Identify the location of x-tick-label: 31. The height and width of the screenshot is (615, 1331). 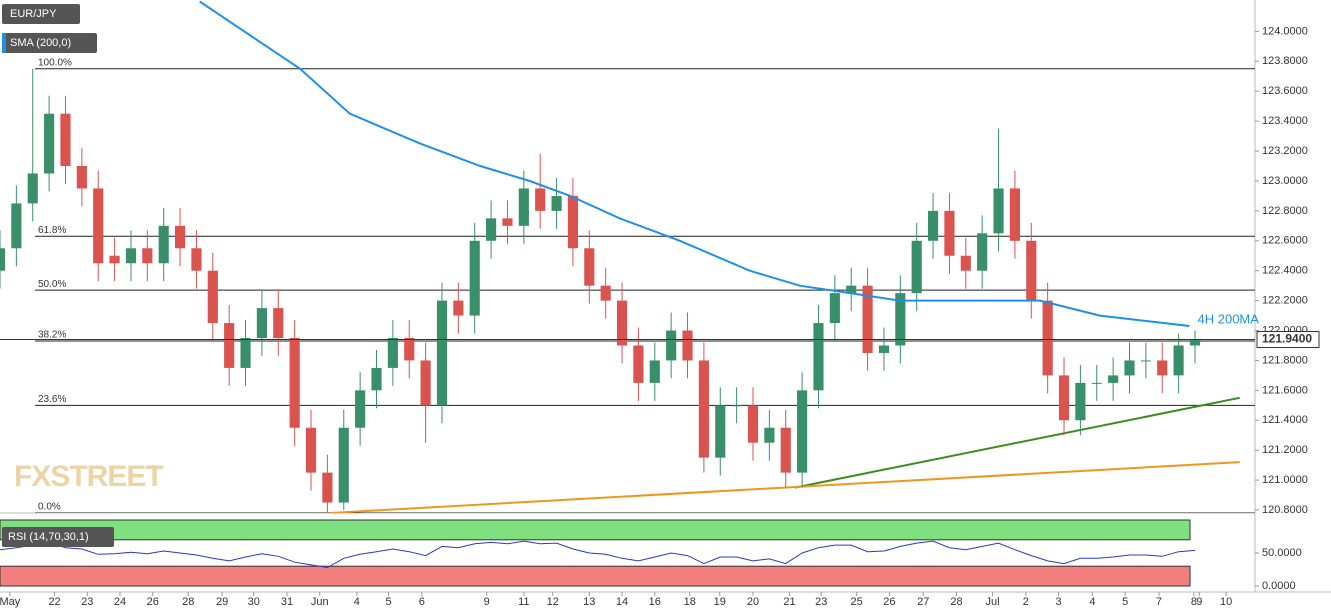
(287, 602).